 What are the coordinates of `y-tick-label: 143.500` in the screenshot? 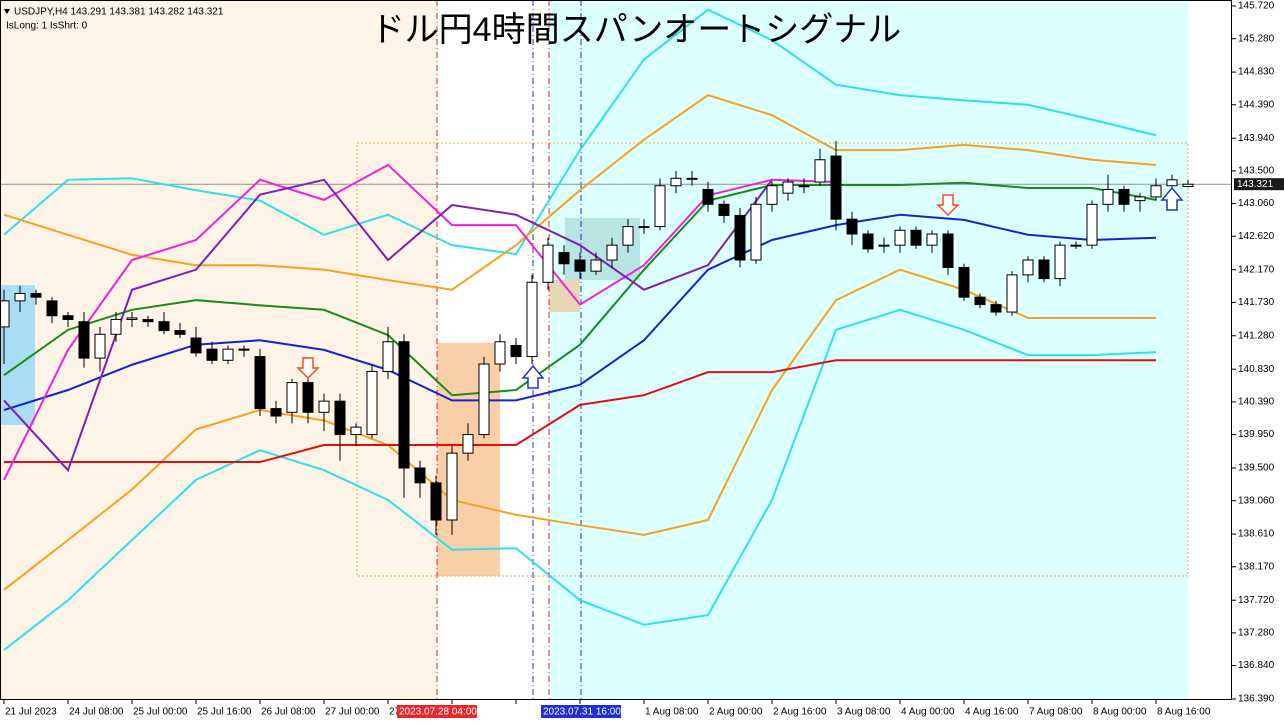 It's located at (1256, 171).